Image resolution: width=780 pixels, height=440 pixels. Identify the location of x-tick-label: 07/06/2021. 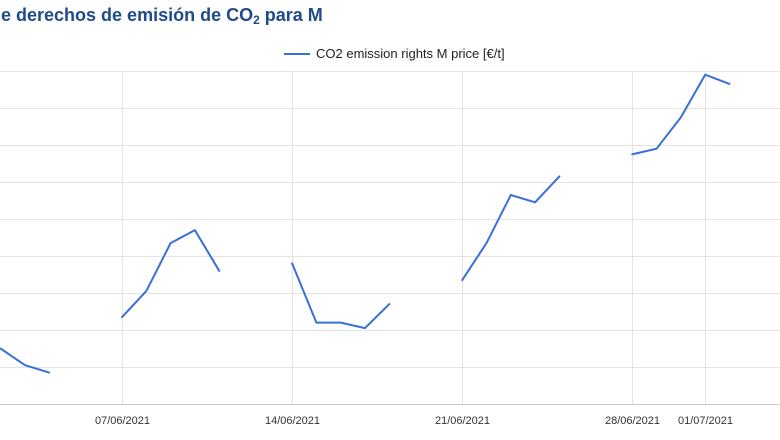
(122, 421).